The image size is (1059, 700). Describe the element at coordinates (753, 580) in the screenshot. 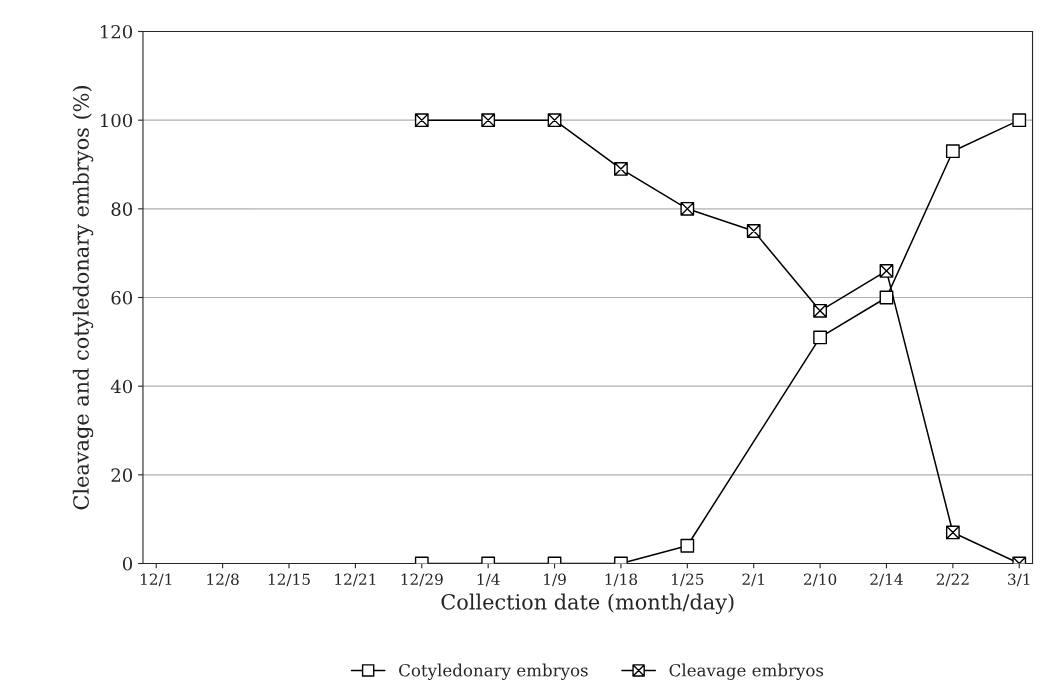

I see `x-tick-label: 2/1` at that location.